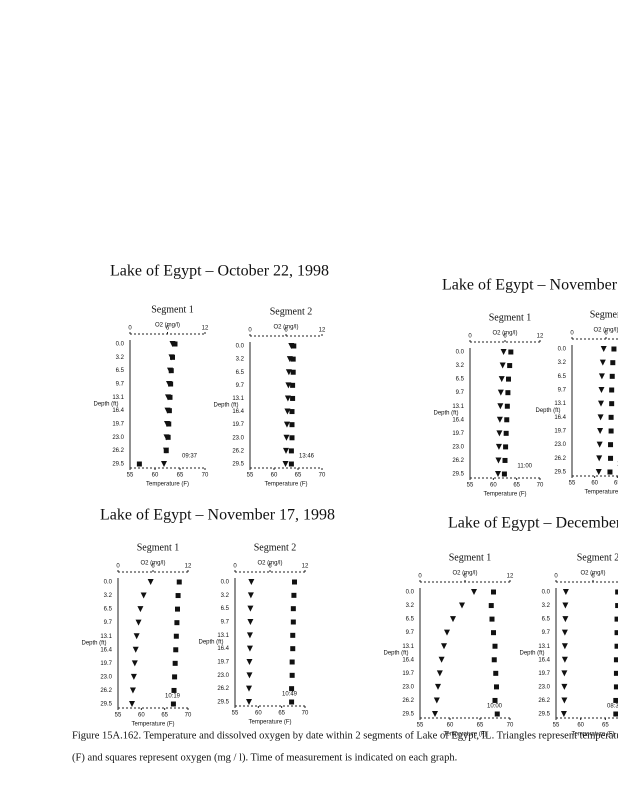  What do you see at coordinates (106, 650) in the screenshot?
I see `depth-tick-label: 16.4` at bounding box center [106, 650].